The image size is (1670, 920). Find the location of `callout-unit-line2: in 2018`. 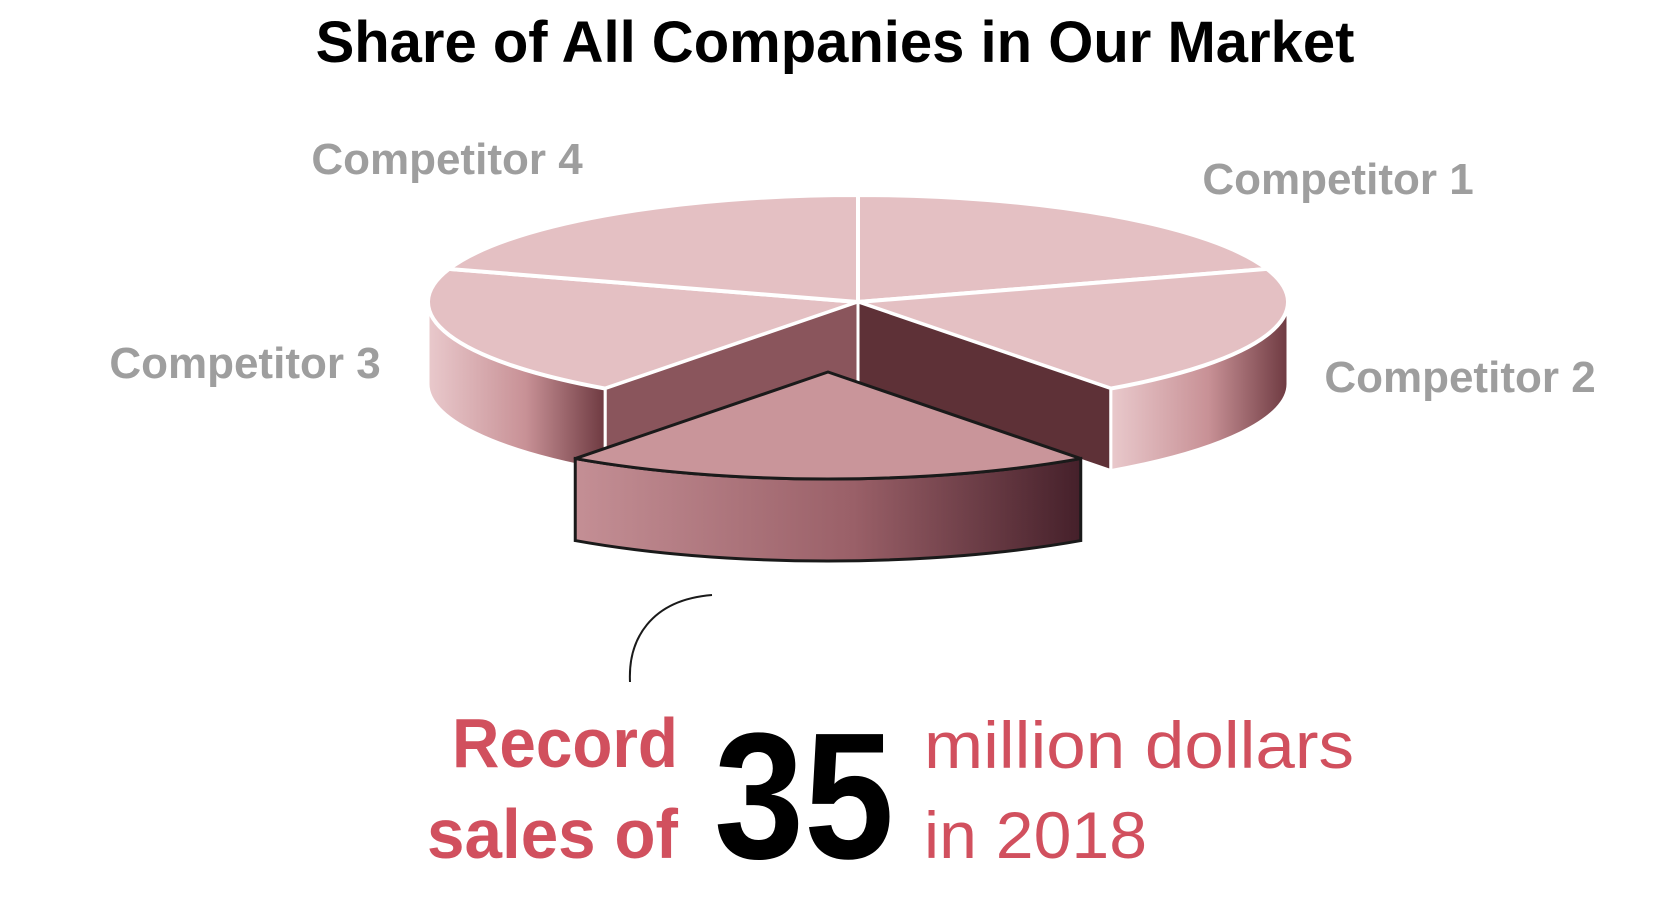

callout-unit-line2: in 2018 is located at coordinates (1035, 835).